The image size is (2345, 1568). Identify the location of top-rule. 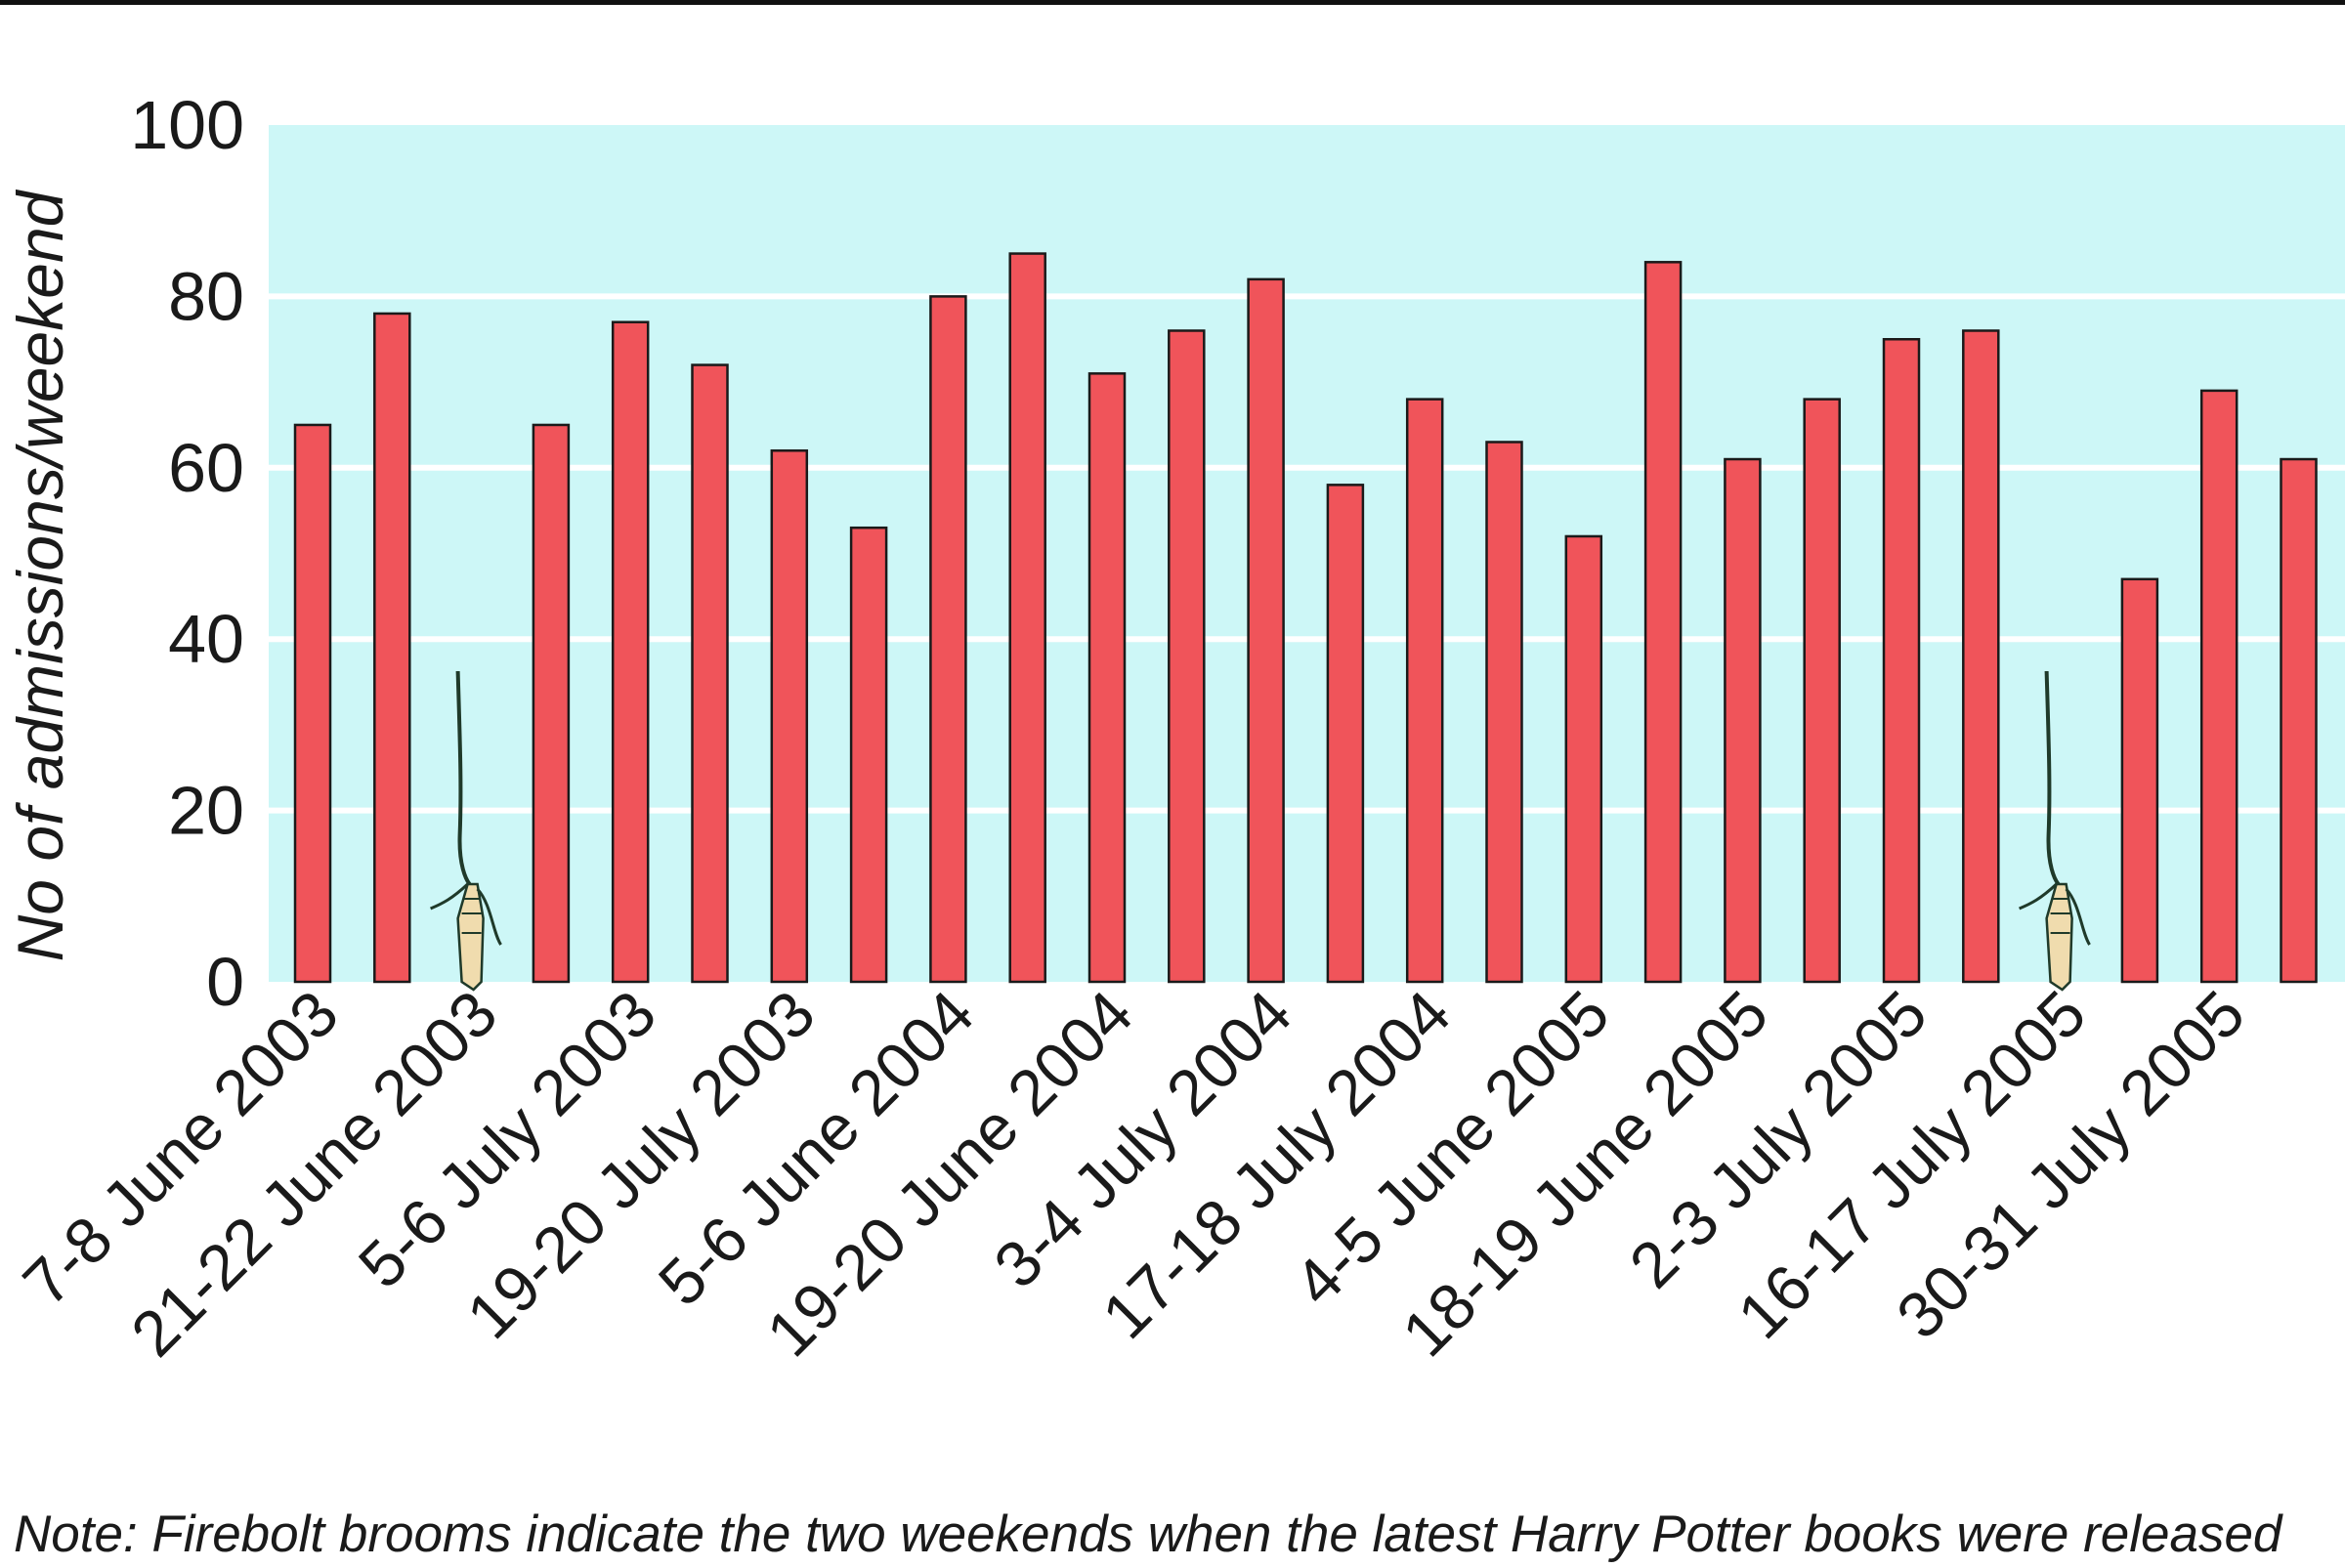
(1172, 2).